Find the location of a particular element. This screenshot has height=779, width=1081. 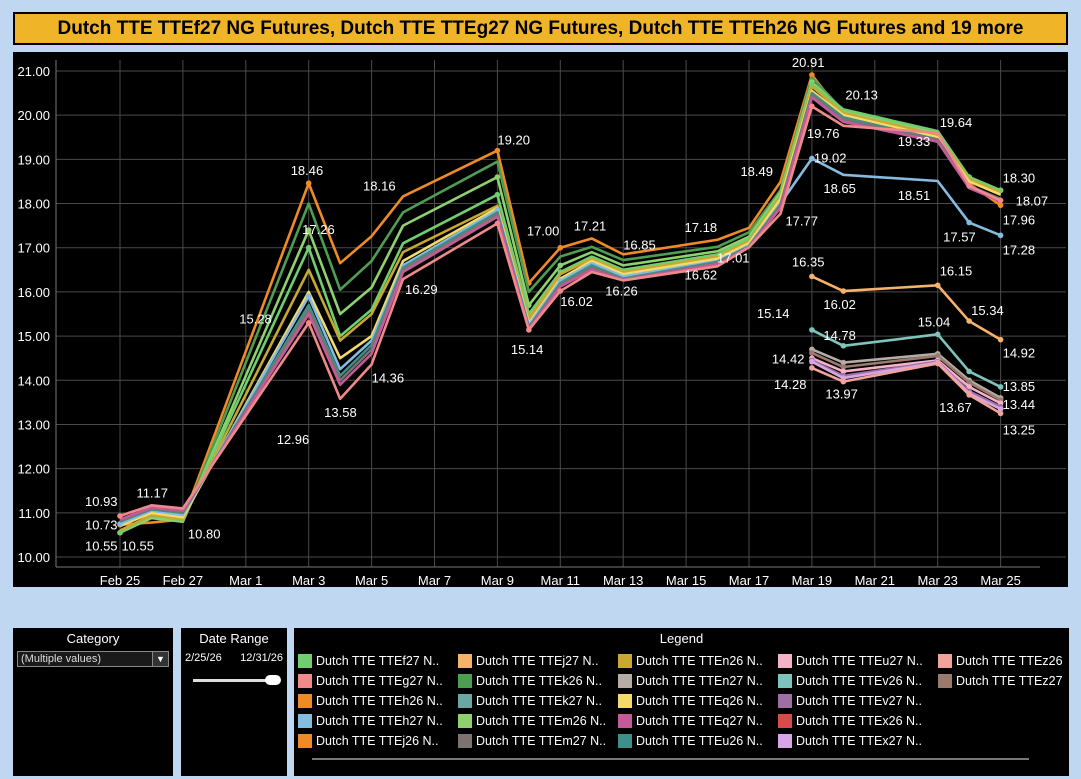

data-label: 14.92 is located at coordinates (1019, 353).